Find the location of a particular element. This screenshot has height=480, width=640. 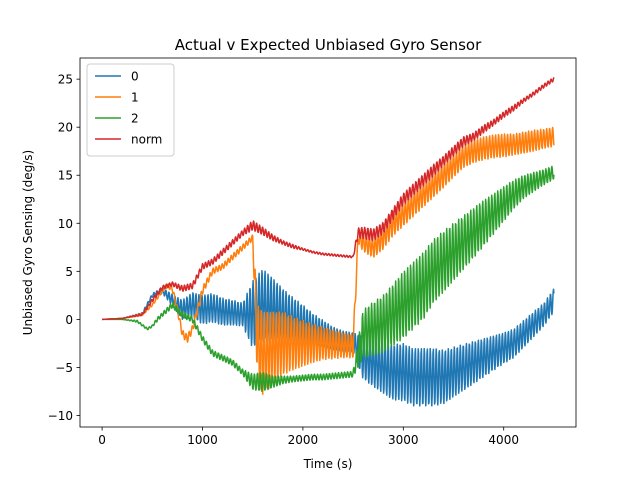

legend-label-1: 1 is located at coordinates (135, 98).